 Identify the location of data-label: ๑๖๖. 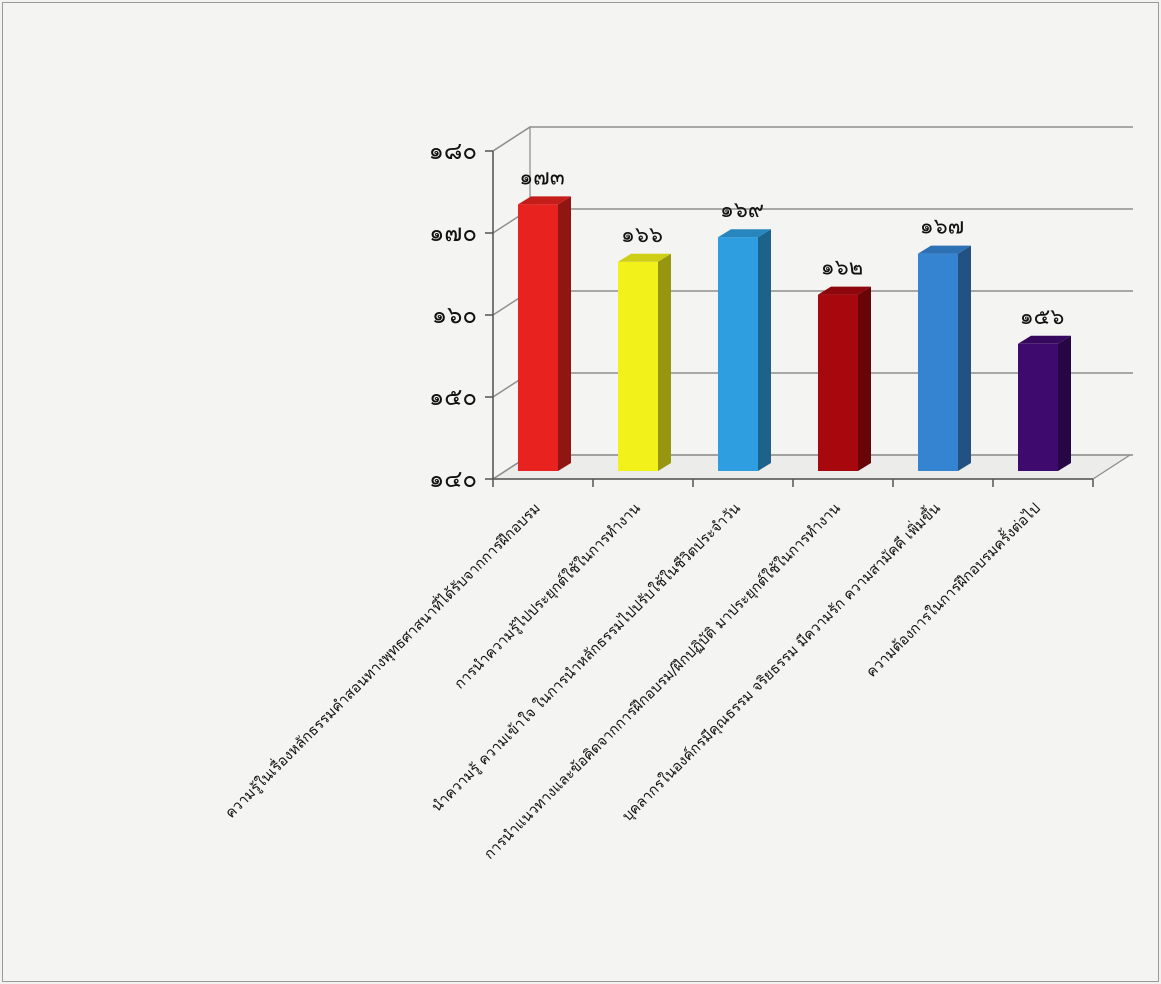
(642, 235).